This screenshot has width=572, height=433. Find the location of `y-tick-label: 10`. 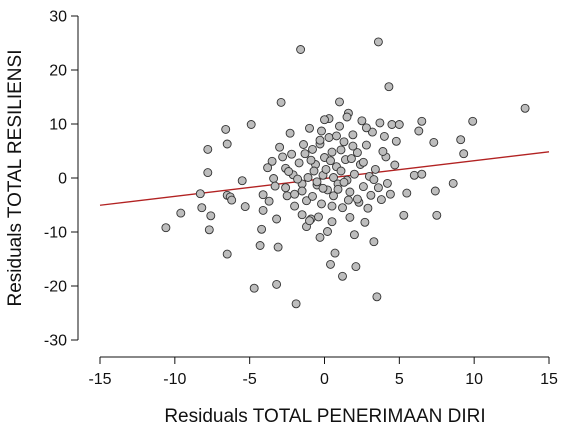

y-tick-label: 10 is located at coordinates (58, 125).